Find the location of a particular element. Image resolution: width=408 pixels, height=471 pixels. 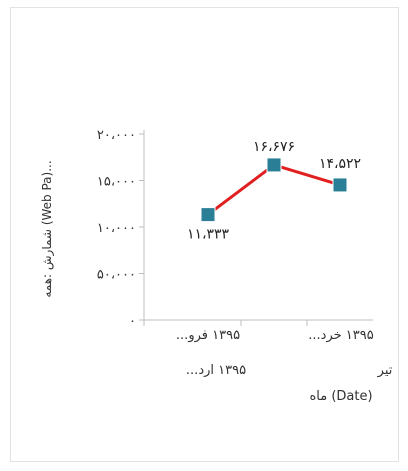

x-axis-categories: ۱۳۹۵ فرو... ۱۳۹۵ ارد... ۱۳۹۵ خرد... تیر is located at coordinates (268, 349).